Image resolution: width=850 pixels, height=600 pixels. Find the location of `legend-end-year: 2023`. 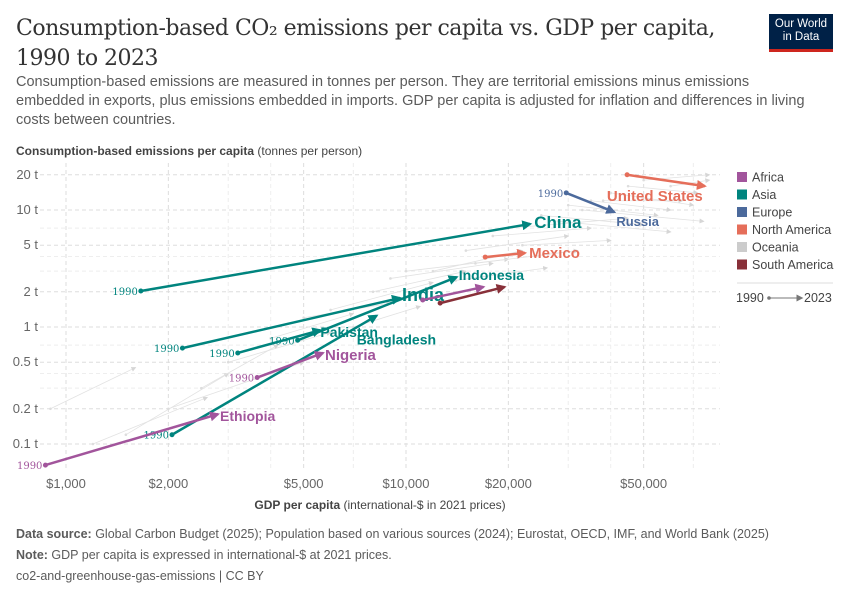

legend-end-year: 2023 is located at coordinates (818, 298).